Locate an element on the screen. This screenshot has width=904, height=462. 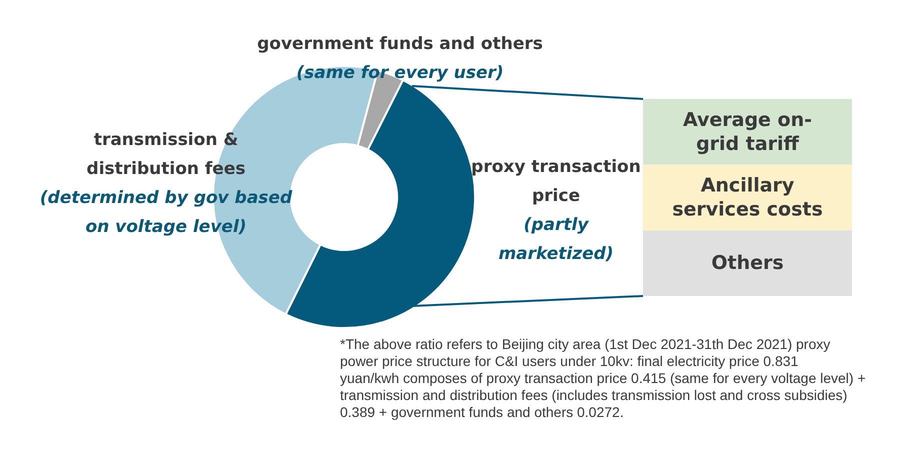
slice-label: proxy transaction price is located at coordinates (556, 181).